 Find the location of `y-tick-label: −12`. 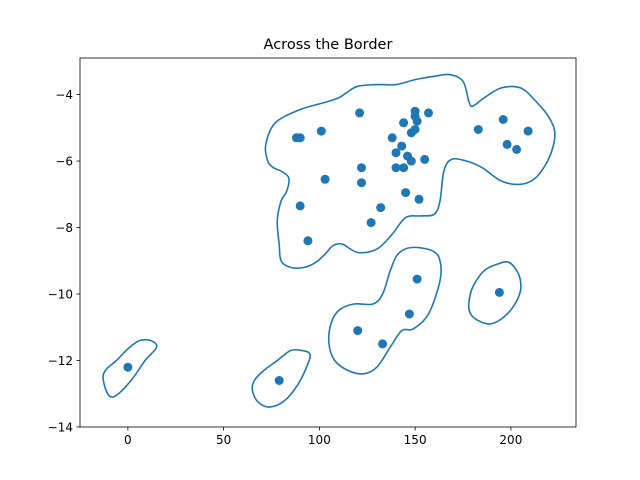

y-tick-label: −12 is located at coordinates (60, 361).